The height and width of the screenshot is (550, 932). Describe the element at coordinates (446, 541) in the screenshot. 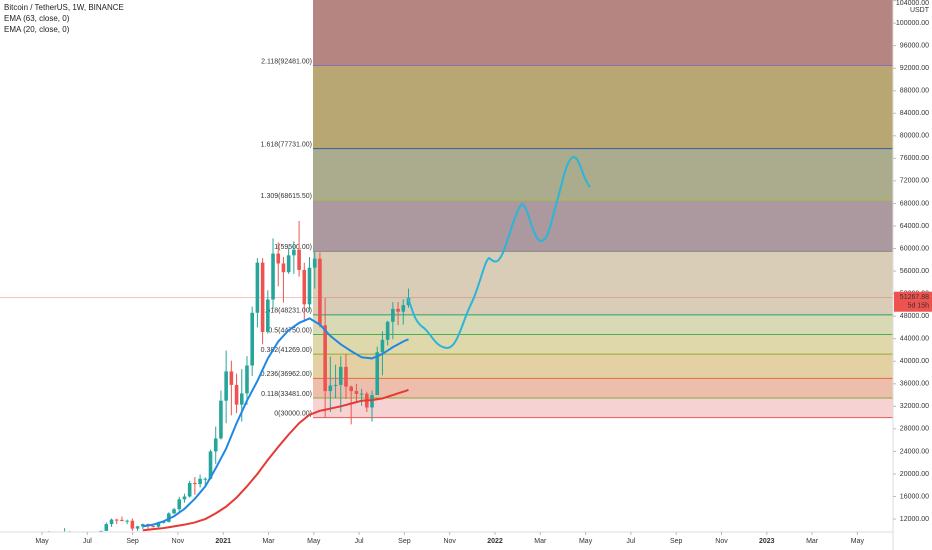

I see `time-axis` at that location.